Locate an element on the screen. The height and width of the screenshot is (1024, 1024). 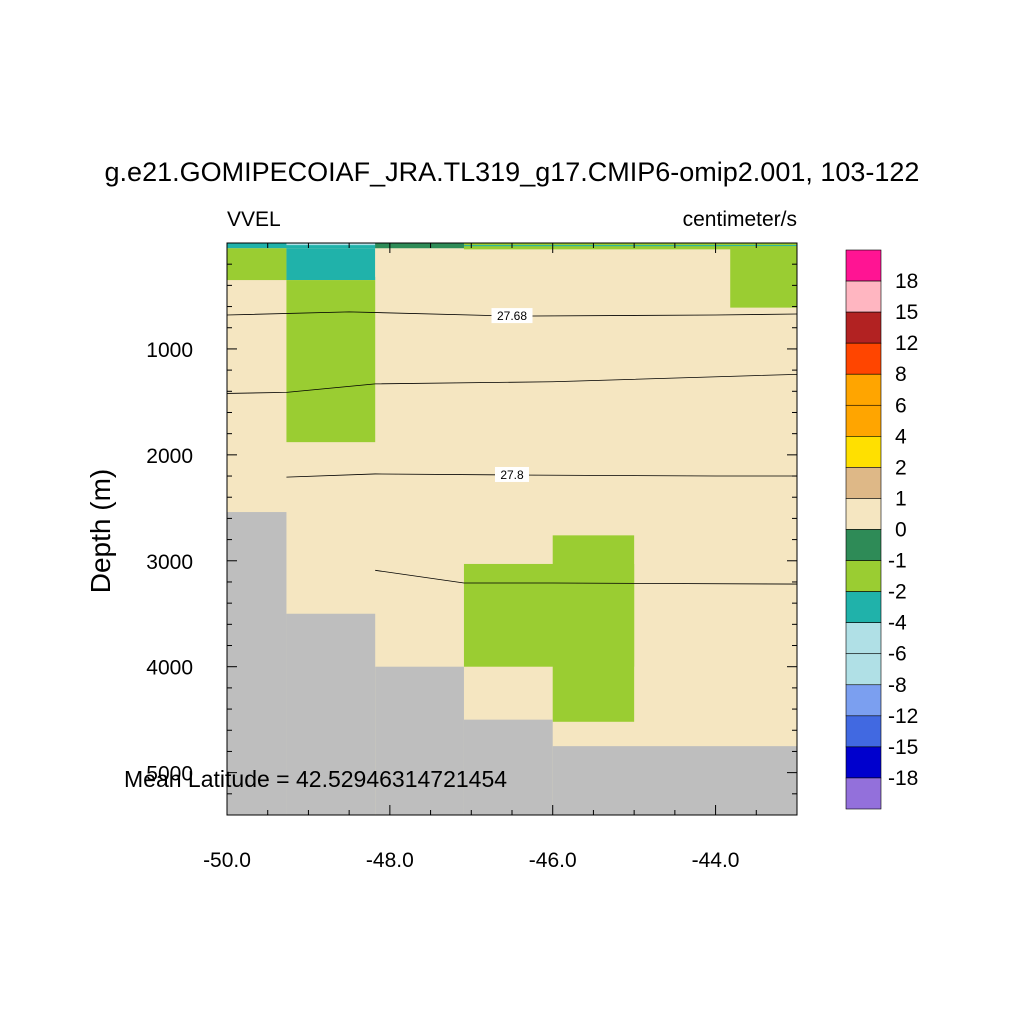
y-tick-label: 4000 is located at coordinates (169, 668).